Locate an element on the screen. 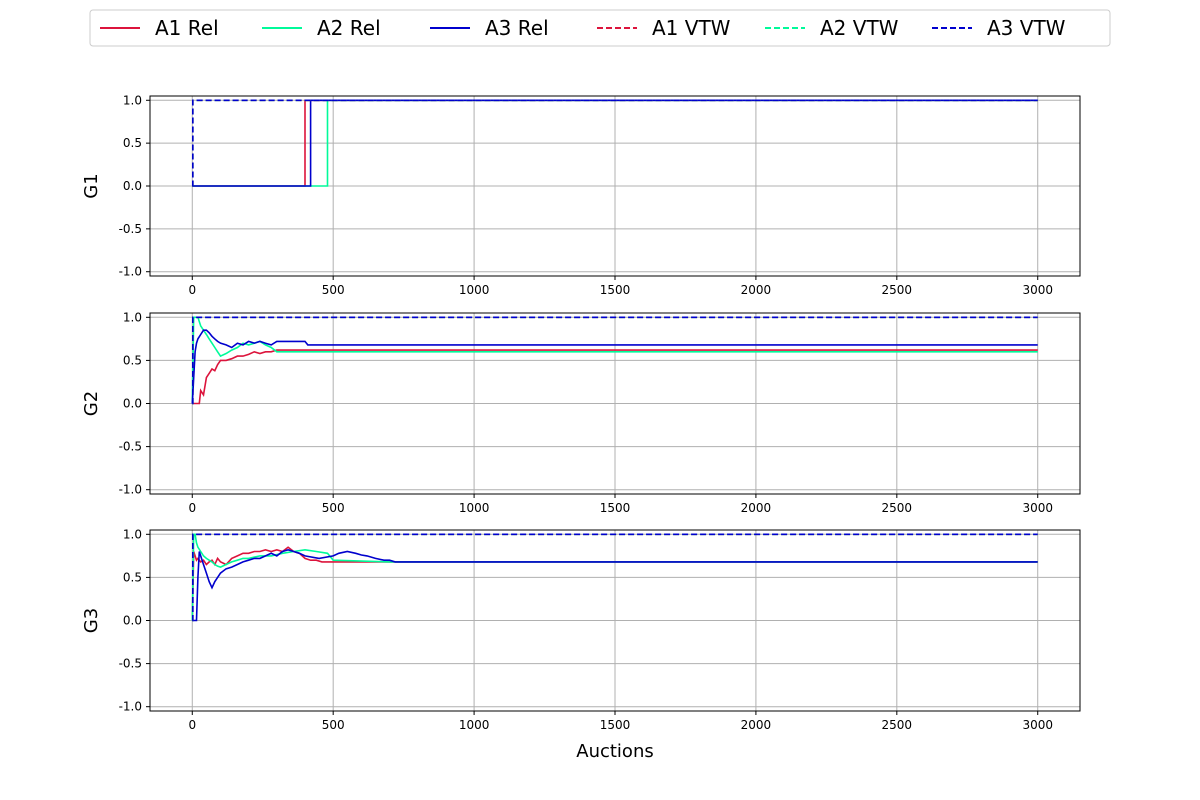 The width and height of the screenshot is (1200, 800). legend-label: A2 Rel is located at coordinates (349, 28).